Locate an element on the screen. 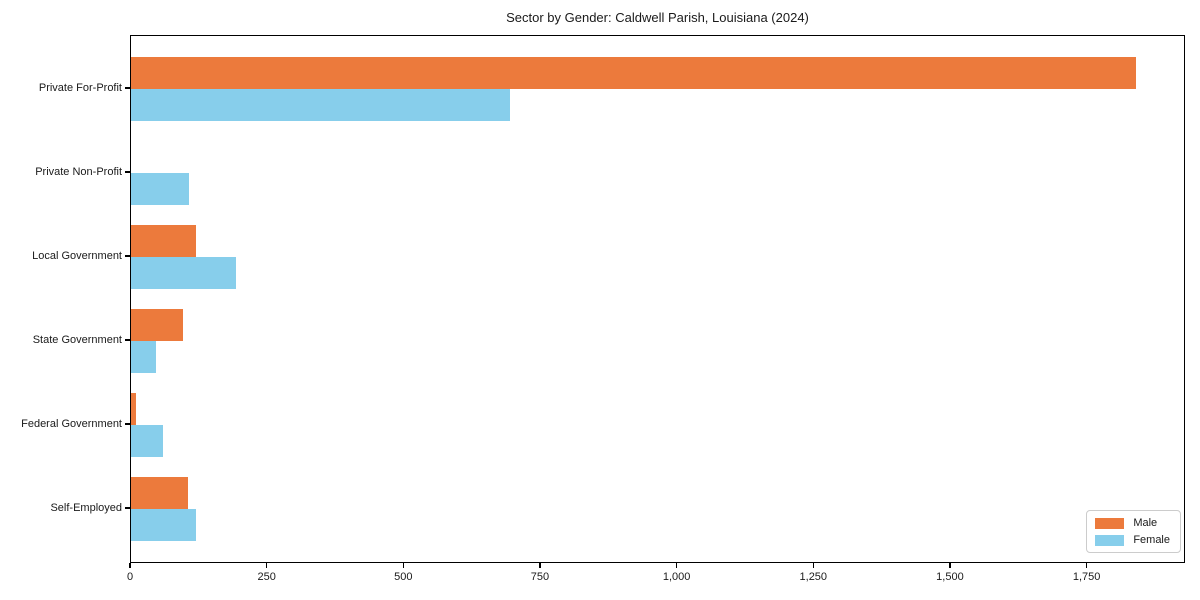 Image resolution: width=1200 pixels, height=600 pixels. bar-female-state-government is located at coordinates (144, 357).